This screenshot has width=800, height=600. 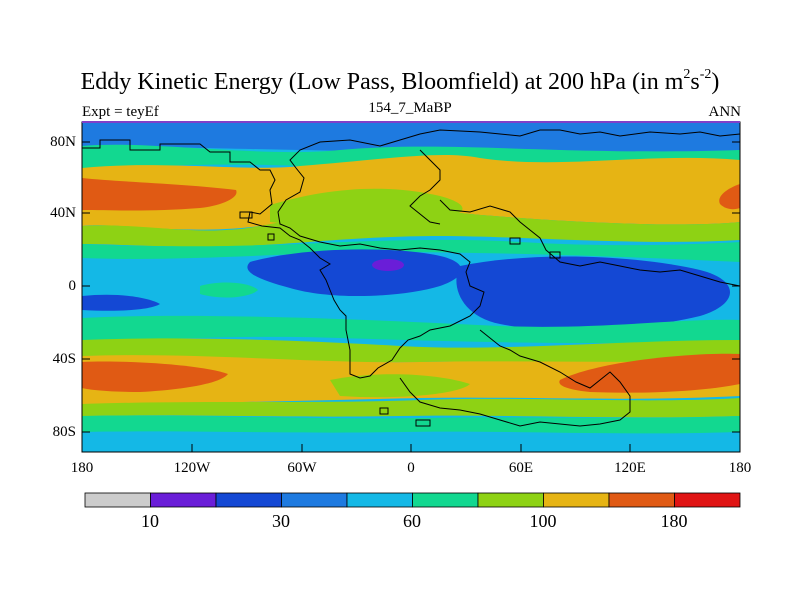 What do you see at coordinates (72, 286) in the screenshot?
I see `y-tick-label: 0` at bounding box center [72, 286].